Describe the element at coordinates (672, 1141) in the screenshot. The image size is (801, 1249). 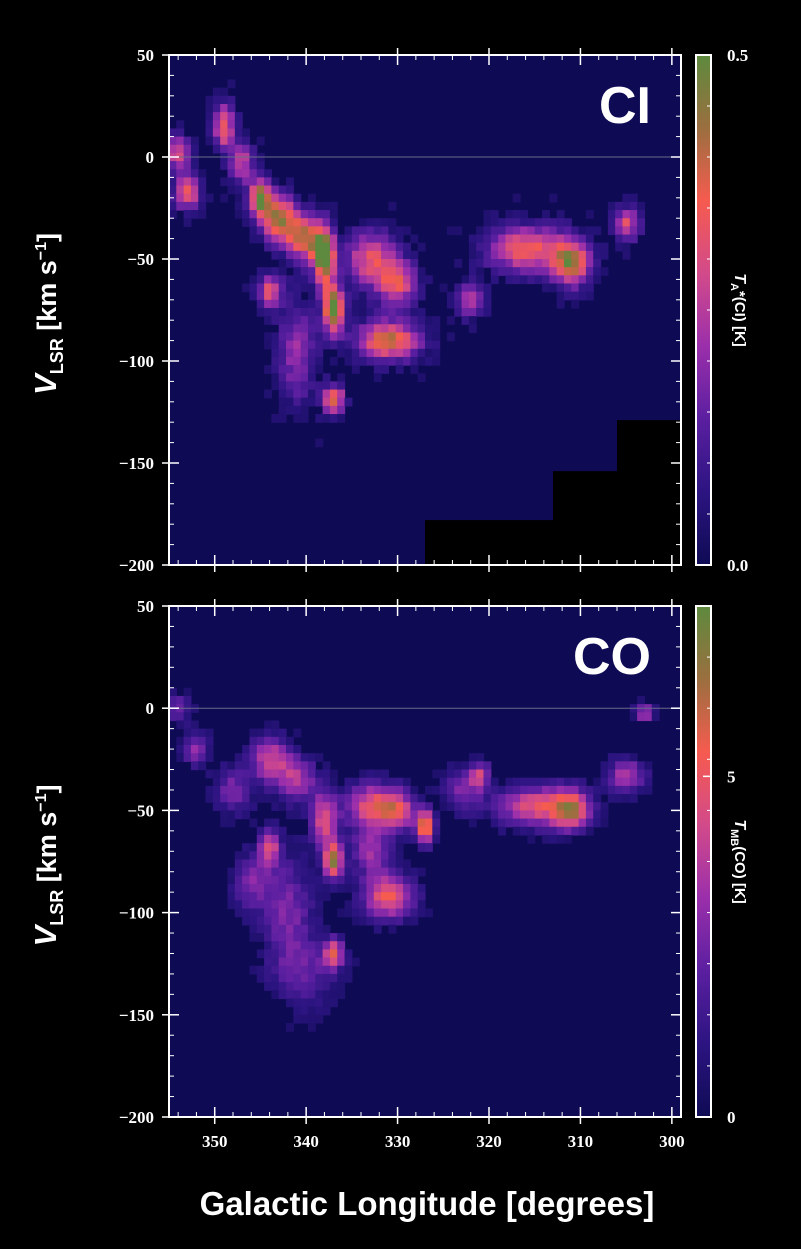
I see `x-tick-label: 300` at that location.